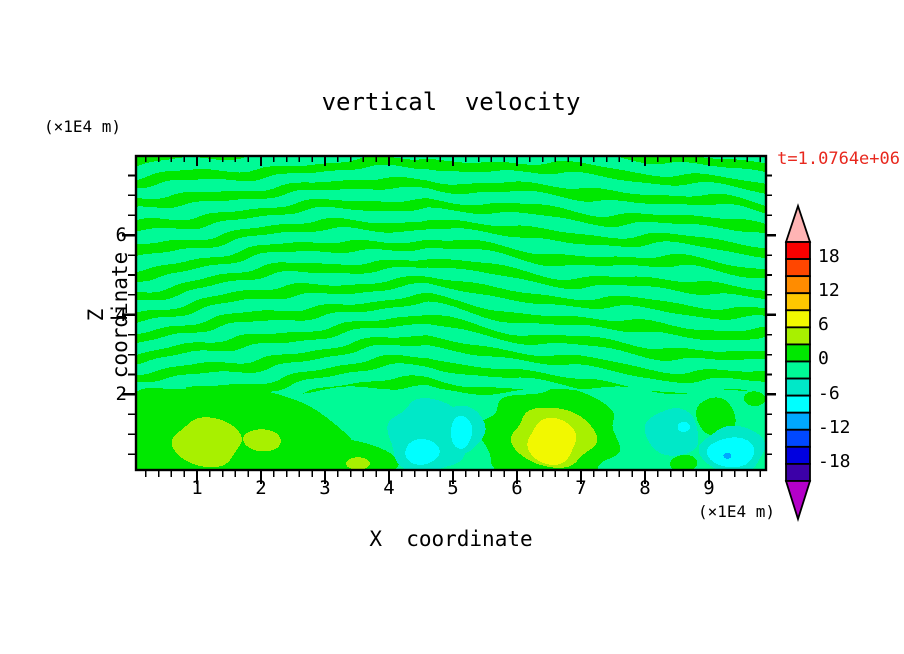 This screenshot has width=904, height=654. I want to click on x-tick-label: 9, so click(709, 488).